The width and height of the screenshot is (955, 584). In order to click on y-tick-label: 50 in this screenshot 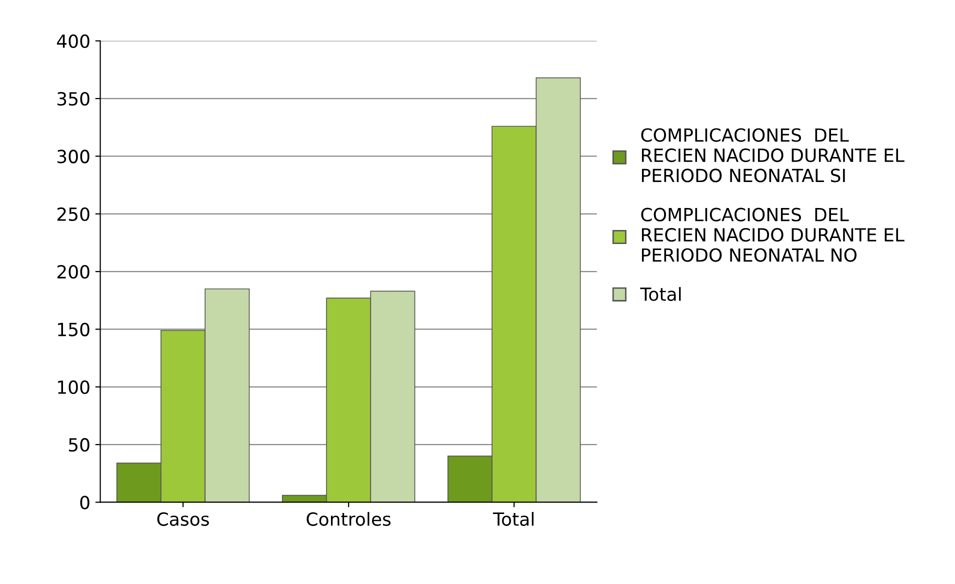, I will do `click(79, 445)`.